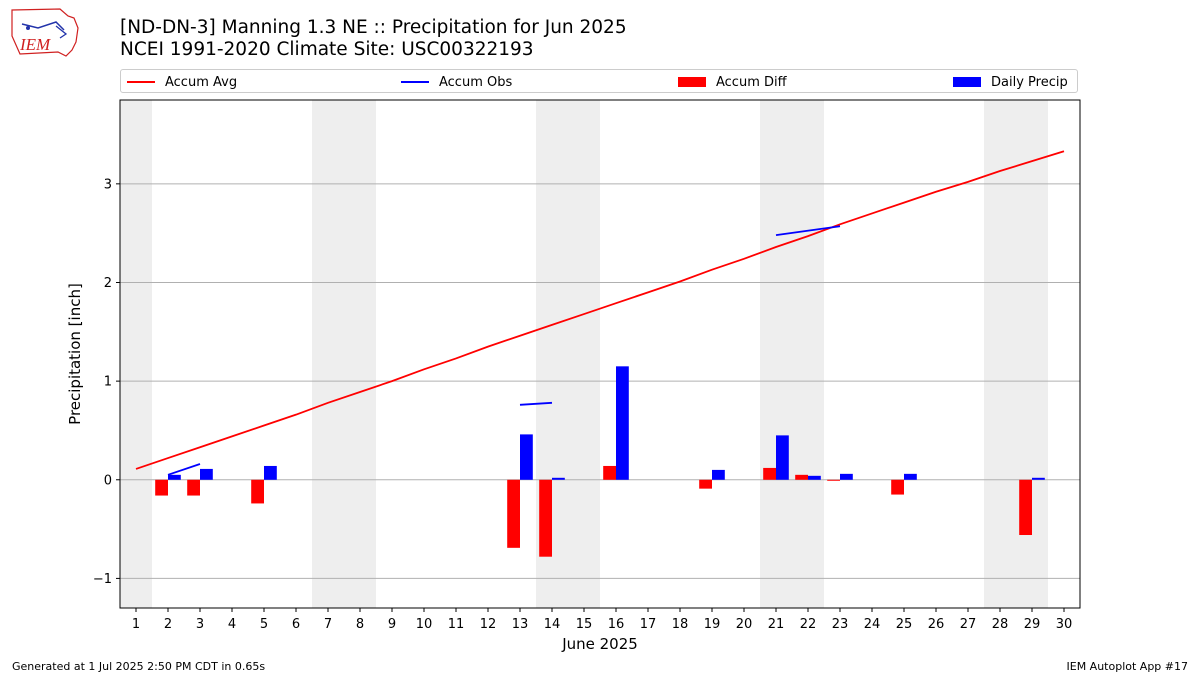 This screenshot has height=675, width=1200. What do you see at coordinates (264, 624) in the screenshot?
I see `x-tick-label-5: 5` at bounding box center [264, 624].